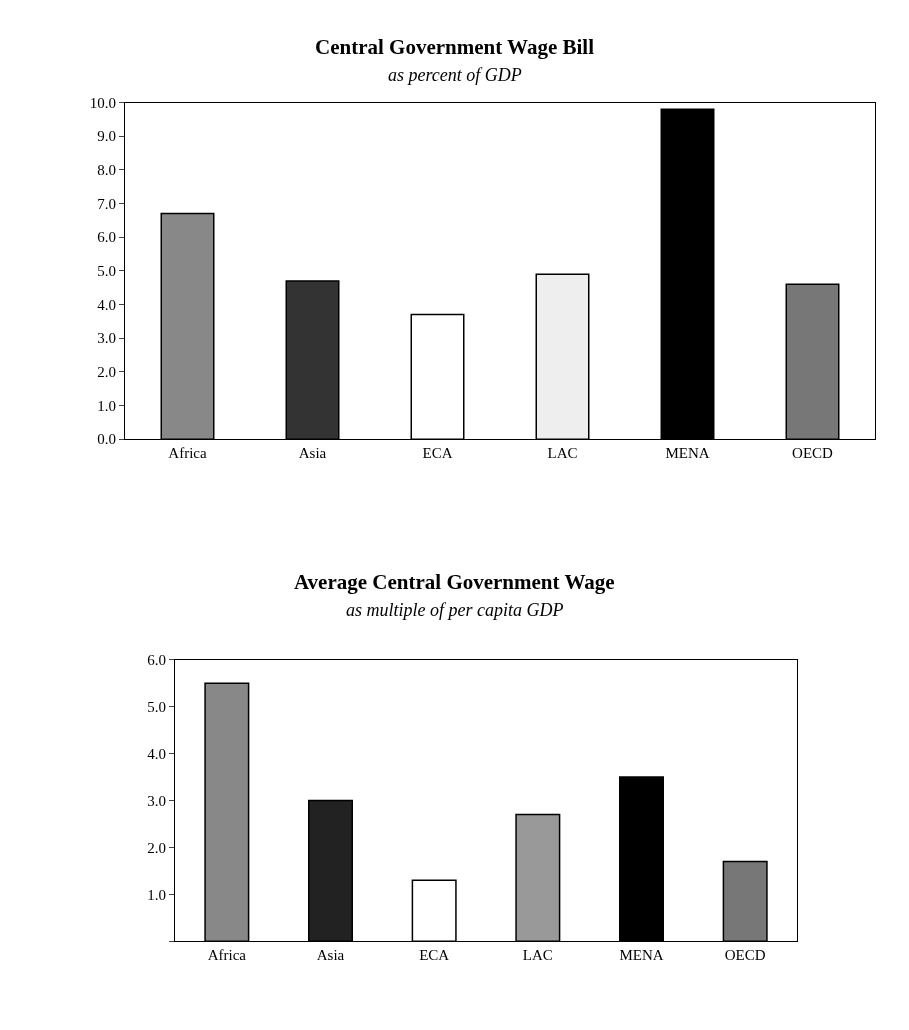  What do you see at coordinates (455, 47) in the screenshot?
I see `chart-title: Central Government Wage Bill` at bounding box center [455, 47].